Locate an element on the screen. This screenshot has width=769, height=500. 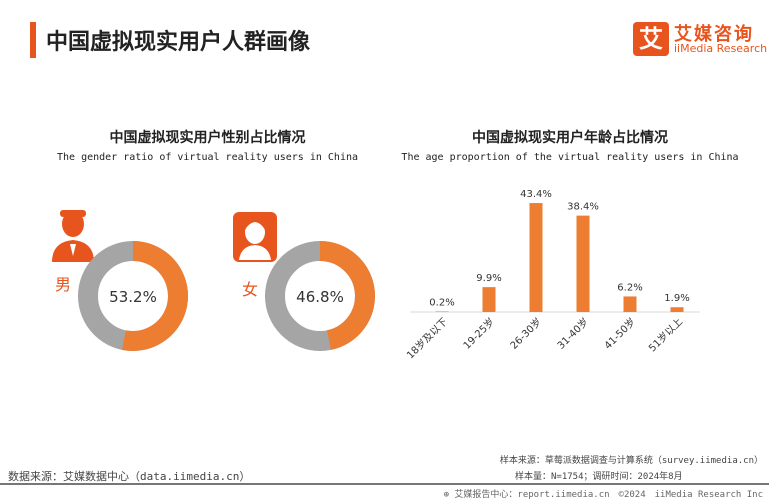
x-tick-label: 51岁以上 is located at coordinates (665, 334).